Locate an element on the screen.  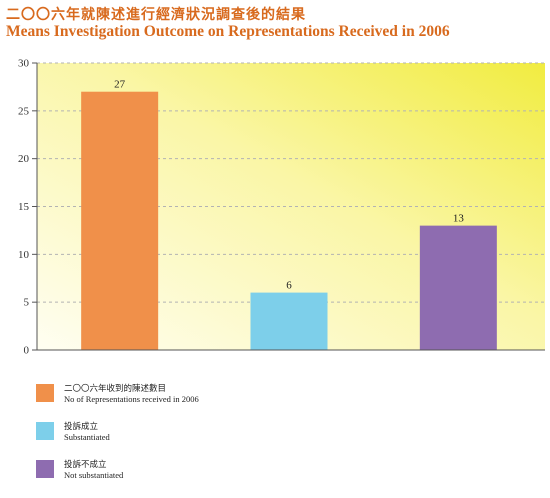
legend-swatch-substantiated is located at coordinates (45, 431).